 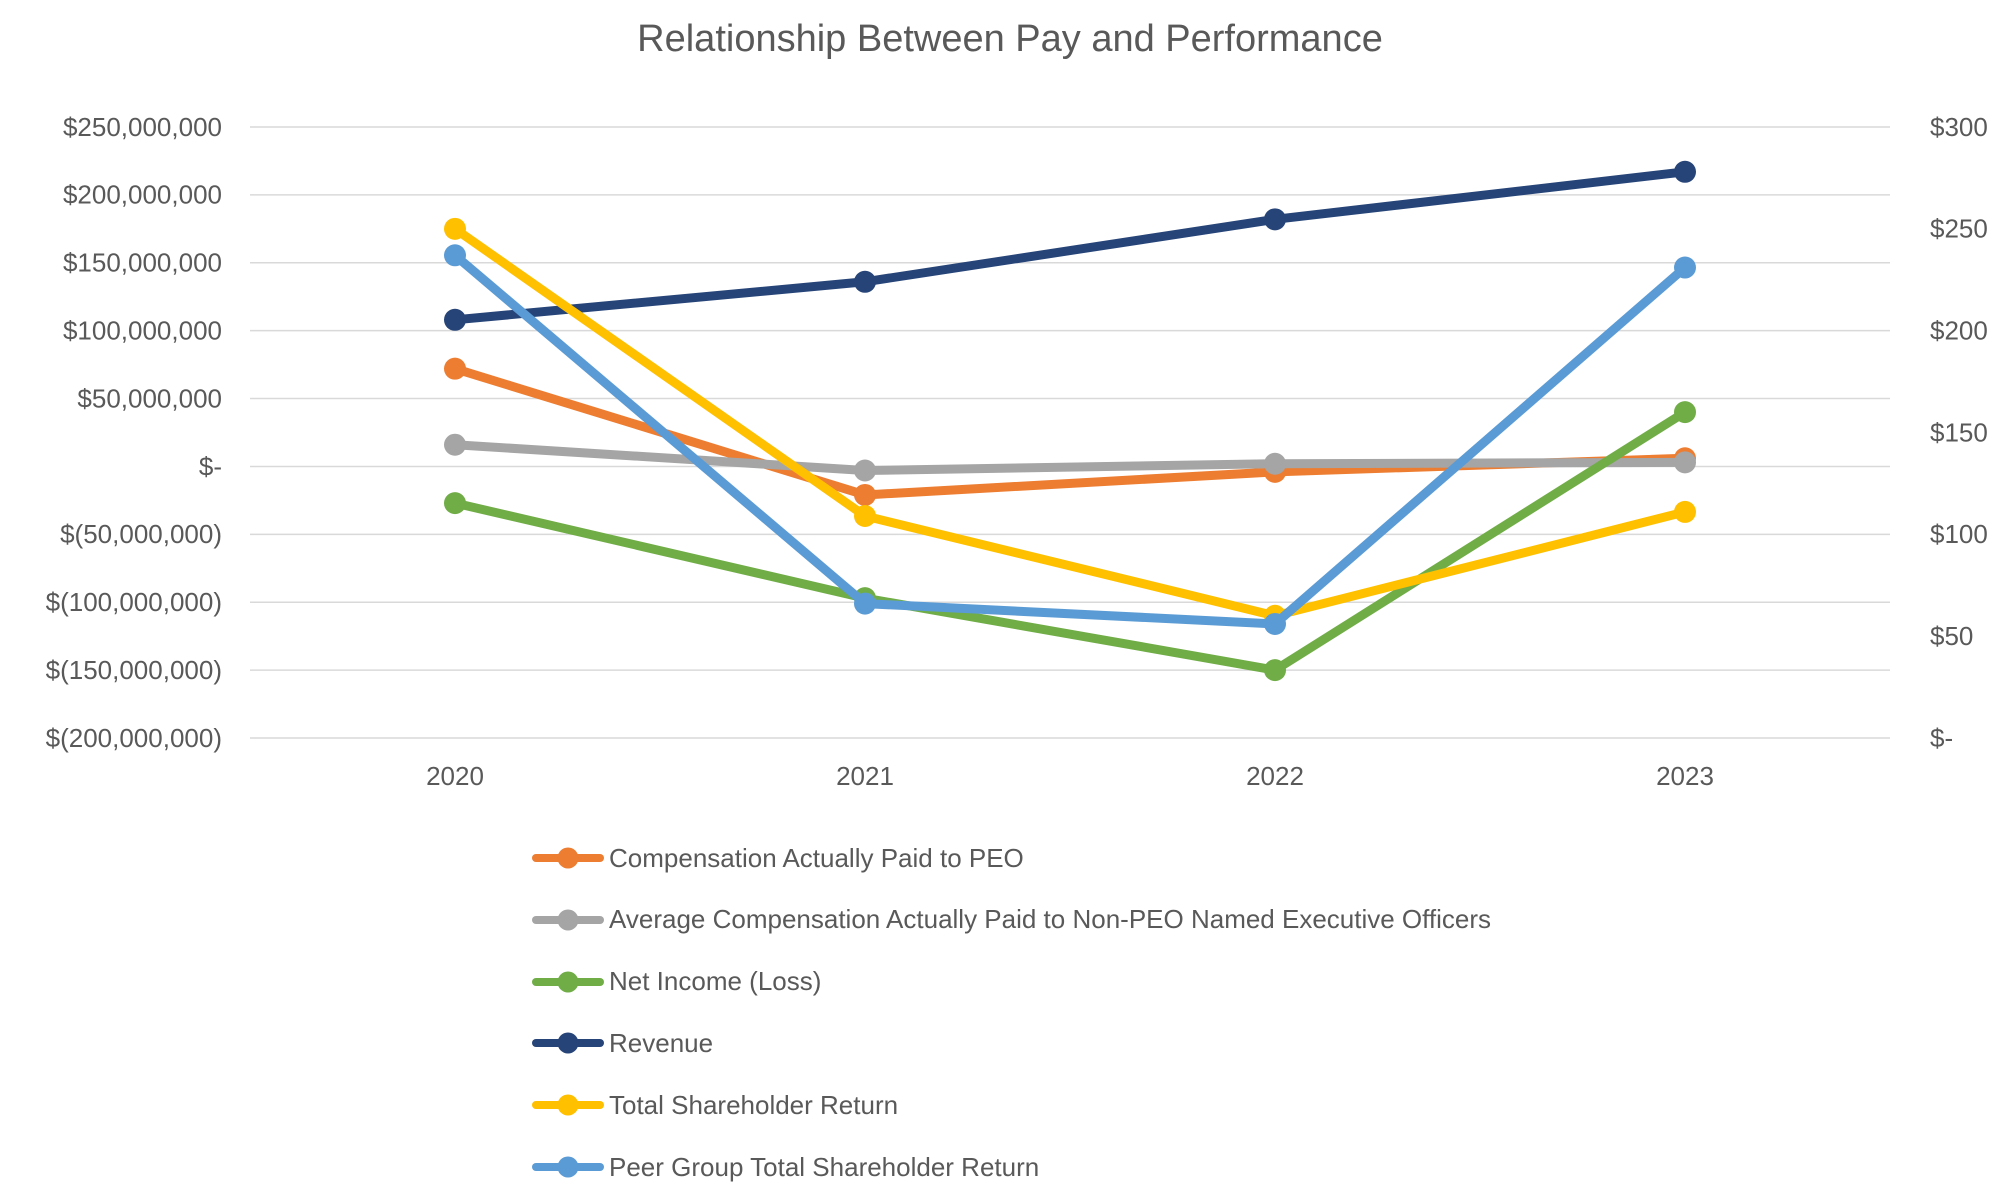 What do you see at coordinates (1959, 229) in the screenshot?
I see `y-axis-right-tick-label: $250` at bounding box center [1959, 229].